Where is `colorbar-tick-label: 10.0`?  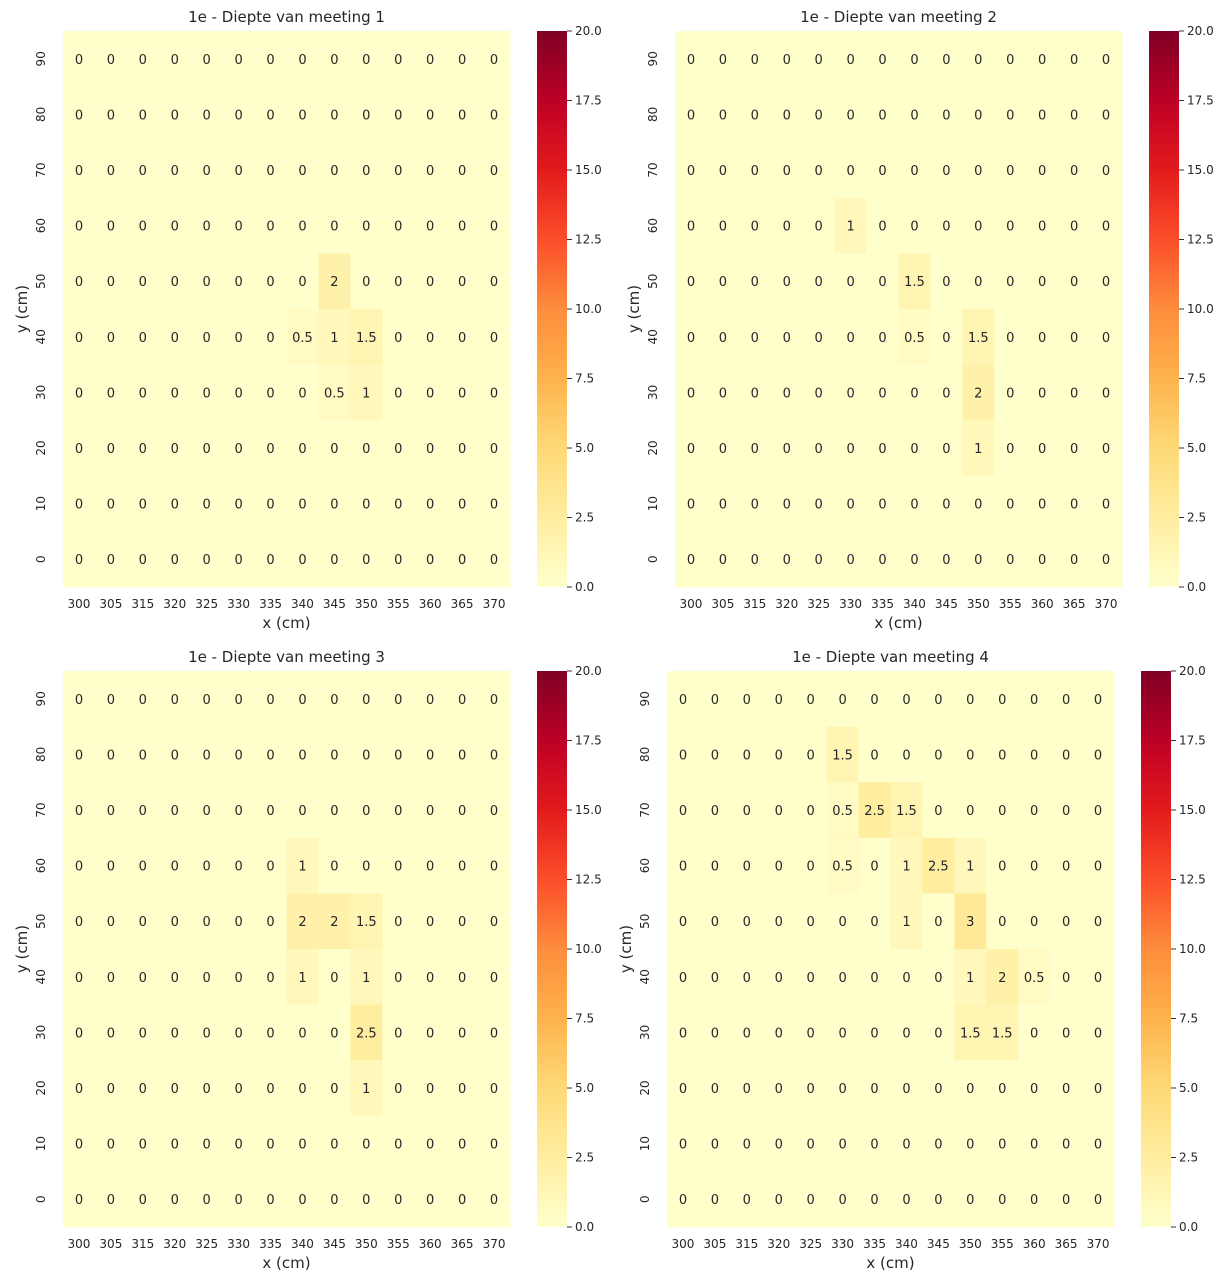
colorbar-tick-label: 10.0 is located at coordinates (588, 309).